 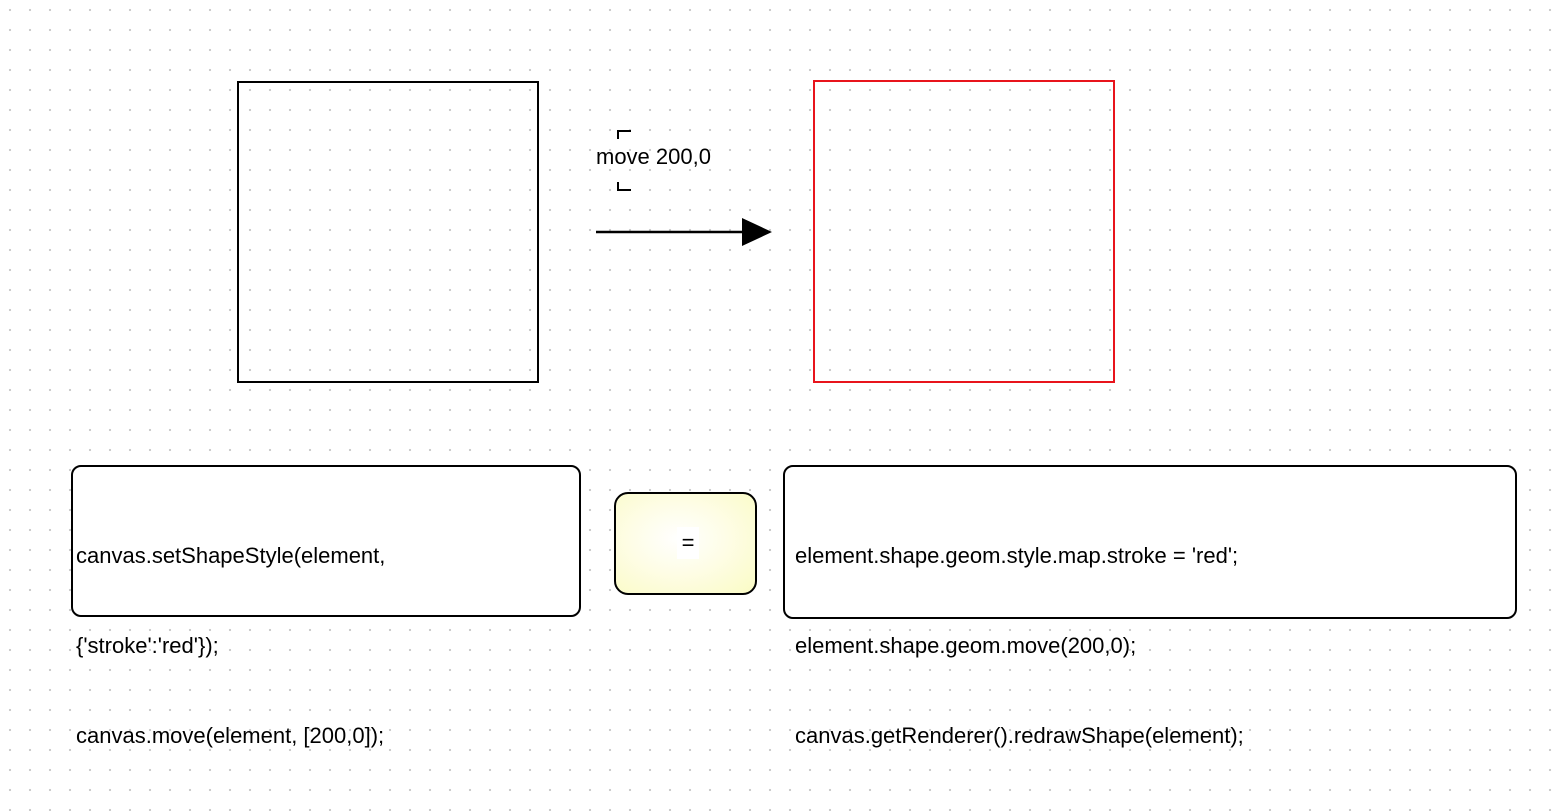 What do you see at coordinates (147, 645) in the screenshot?
I see `code-line: {'stroke':'red'});` at bounding box center [147, 645].